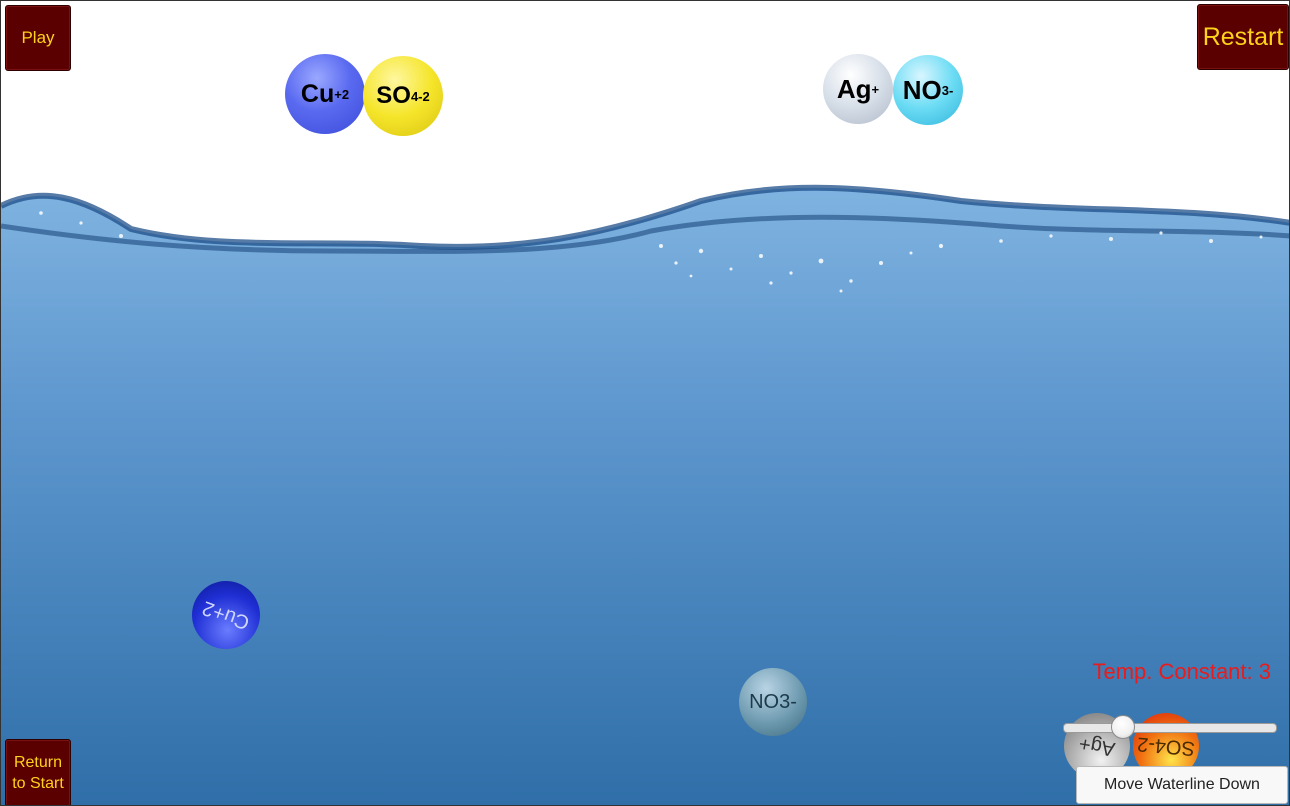 This screenshot has height=806, width=1290. Describe the element at coordinates (922, 89) in the screenshot. I see `no3-ion-top-base: NO` at that location.